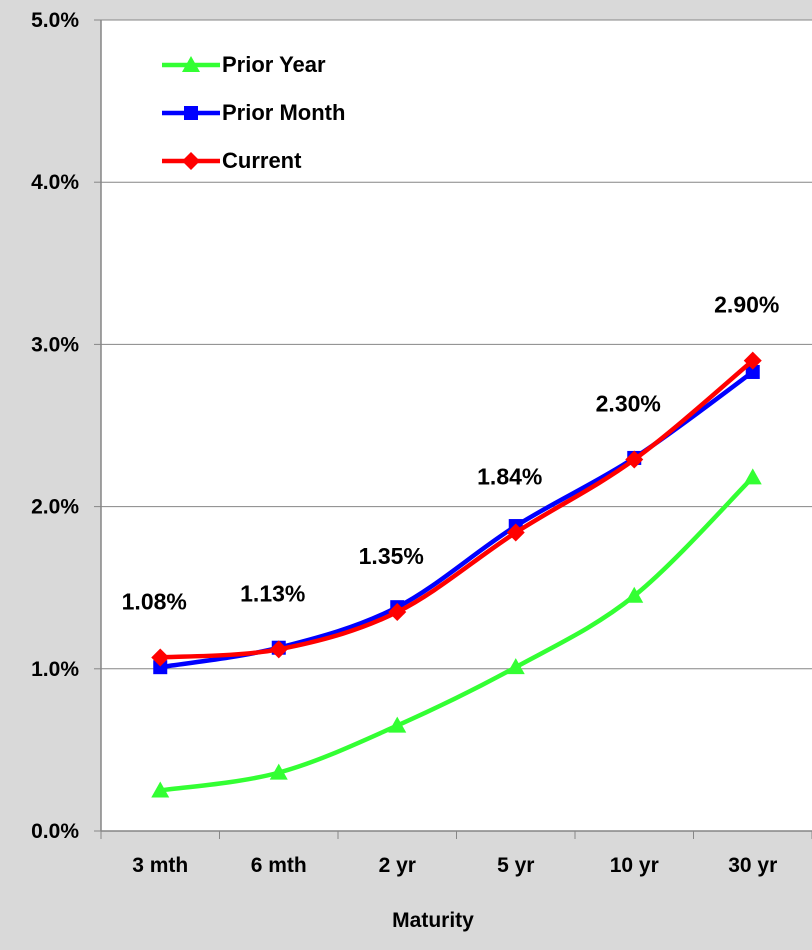 The image size is (812, 950). Describe the element at coordinates (272, 593) in the screenshot. I see `data-label: 1.13%` at that location.